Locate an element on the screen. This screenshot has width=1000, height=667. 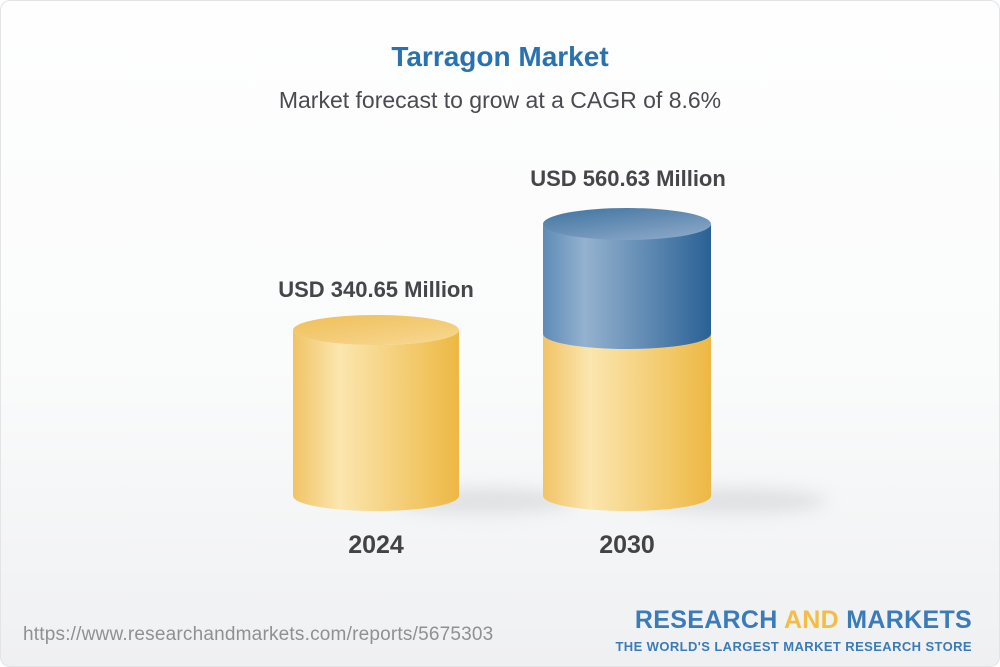
bar-2030-segment-base is located at coordinates (627, 422).